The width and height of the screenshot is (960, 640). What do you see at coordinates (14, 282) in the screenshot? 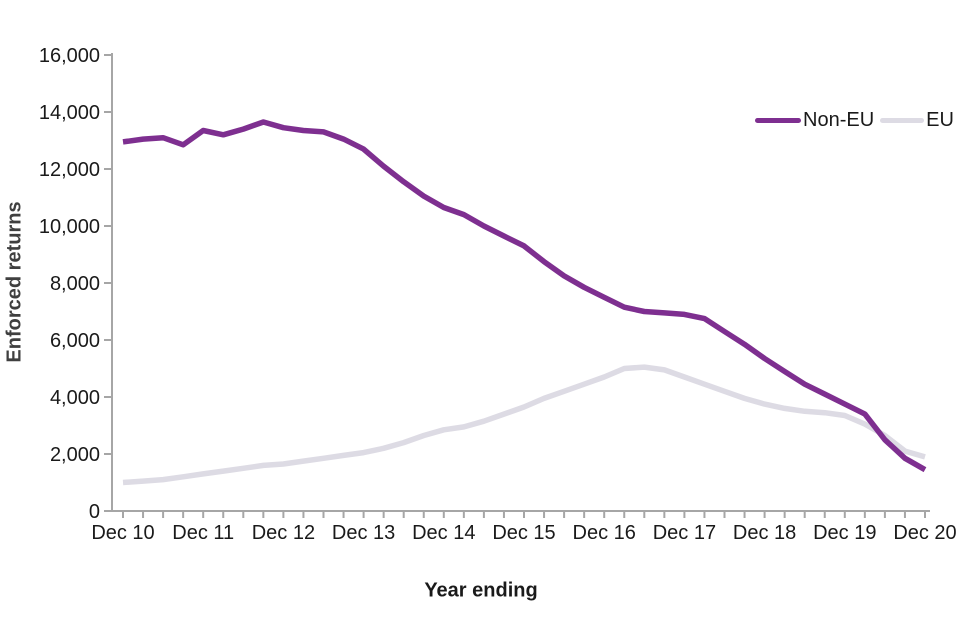
I see `y-axis-title: Enforced returns` at bounding box center [14, 282].